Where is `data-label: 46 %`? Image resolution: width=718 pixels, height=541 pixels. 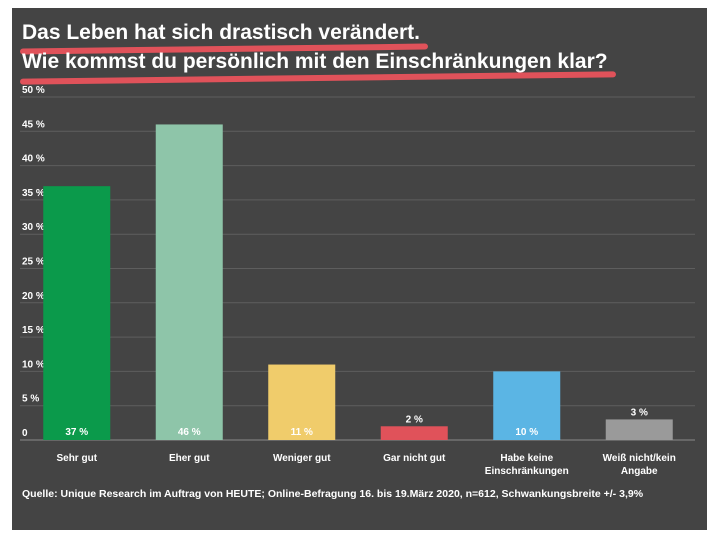
data-label: 46 % is located at coordinates (189, 432).